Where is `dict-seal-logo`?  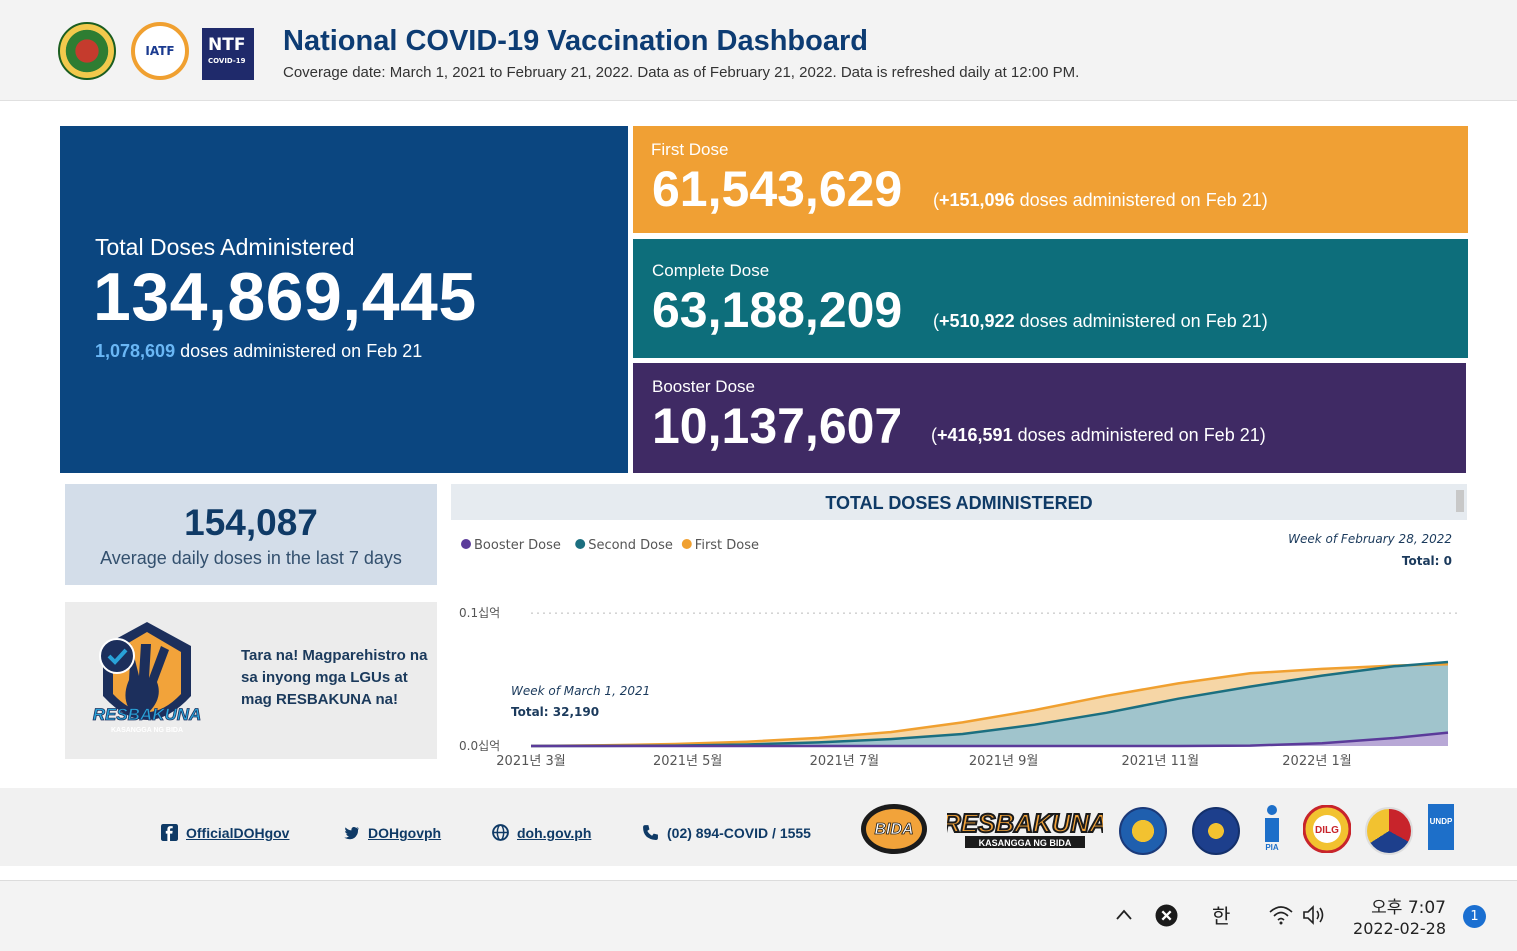
dict-seal-logo is located at coordinates (1389, 831).